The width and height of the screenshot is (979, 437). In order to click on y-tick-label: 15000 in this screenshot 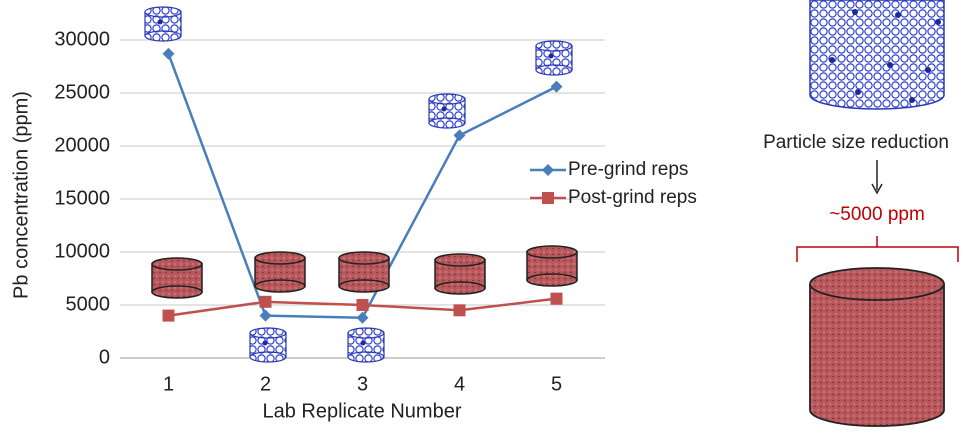, I will do `click(82, 198)`.